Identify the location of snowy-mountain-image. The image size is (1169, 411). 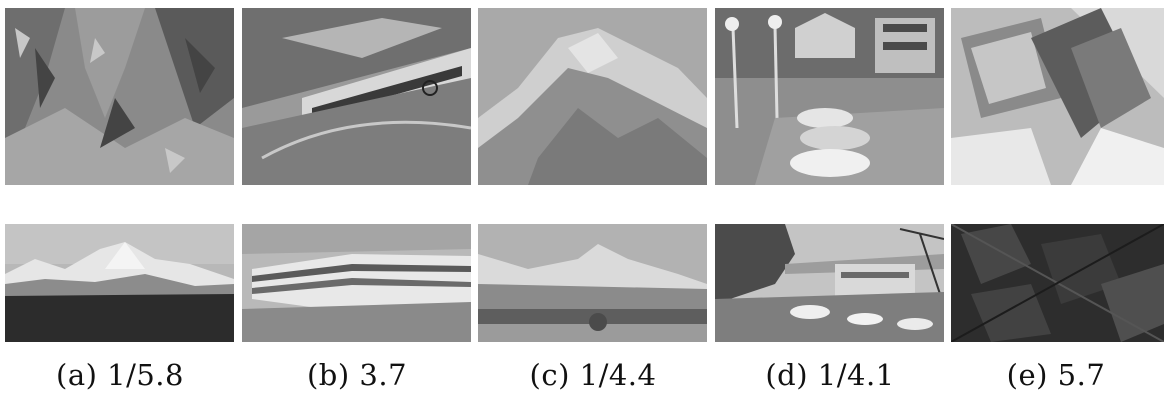
(119, 283).